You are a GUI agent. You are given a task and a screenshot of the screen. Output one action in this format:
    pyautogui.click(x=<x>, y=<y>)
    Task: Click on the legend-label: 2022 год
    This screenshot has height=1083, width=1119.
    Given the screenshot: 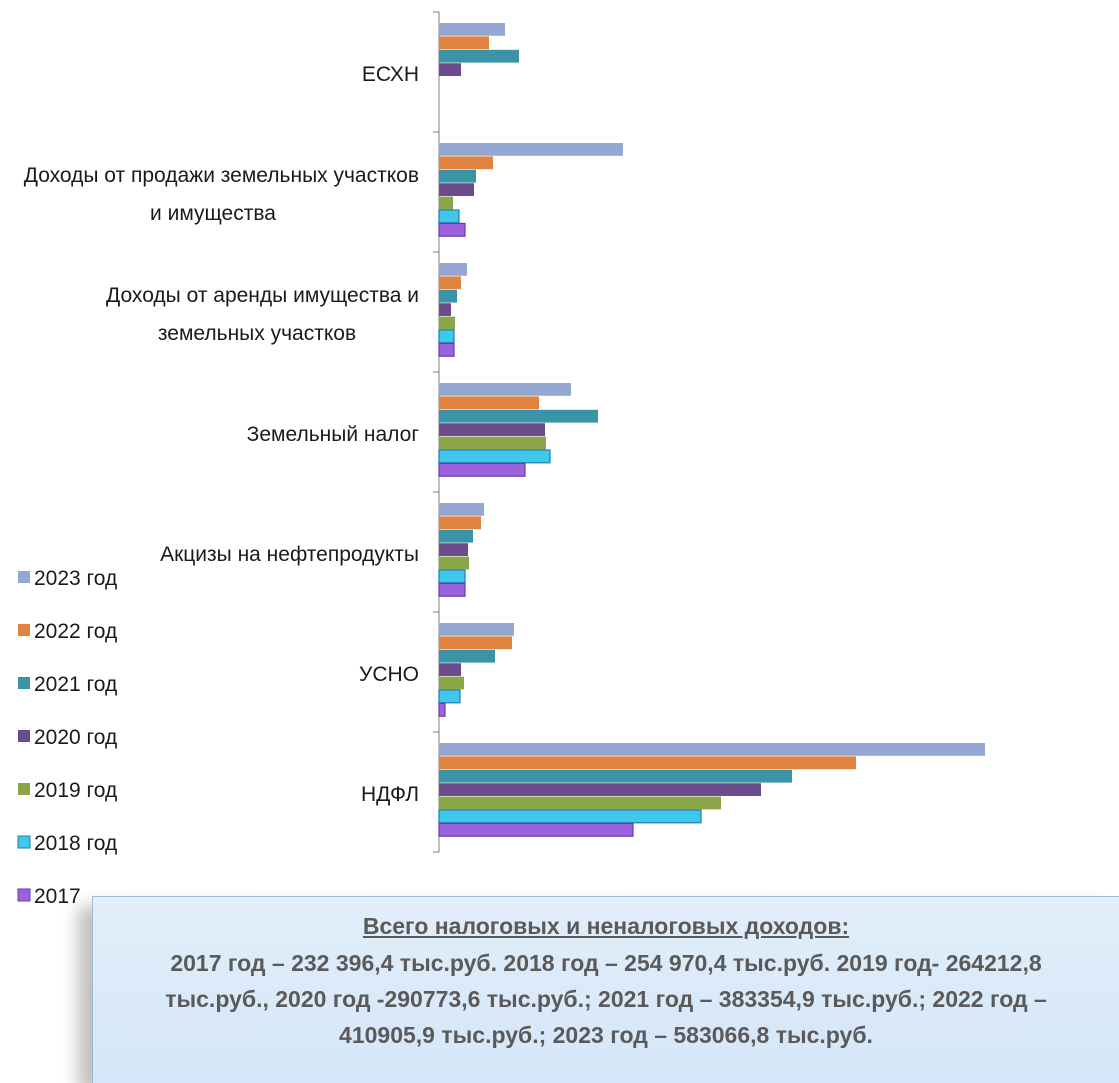 What is the action you would take?
    pyautogui.click(x=75, y=631)
    